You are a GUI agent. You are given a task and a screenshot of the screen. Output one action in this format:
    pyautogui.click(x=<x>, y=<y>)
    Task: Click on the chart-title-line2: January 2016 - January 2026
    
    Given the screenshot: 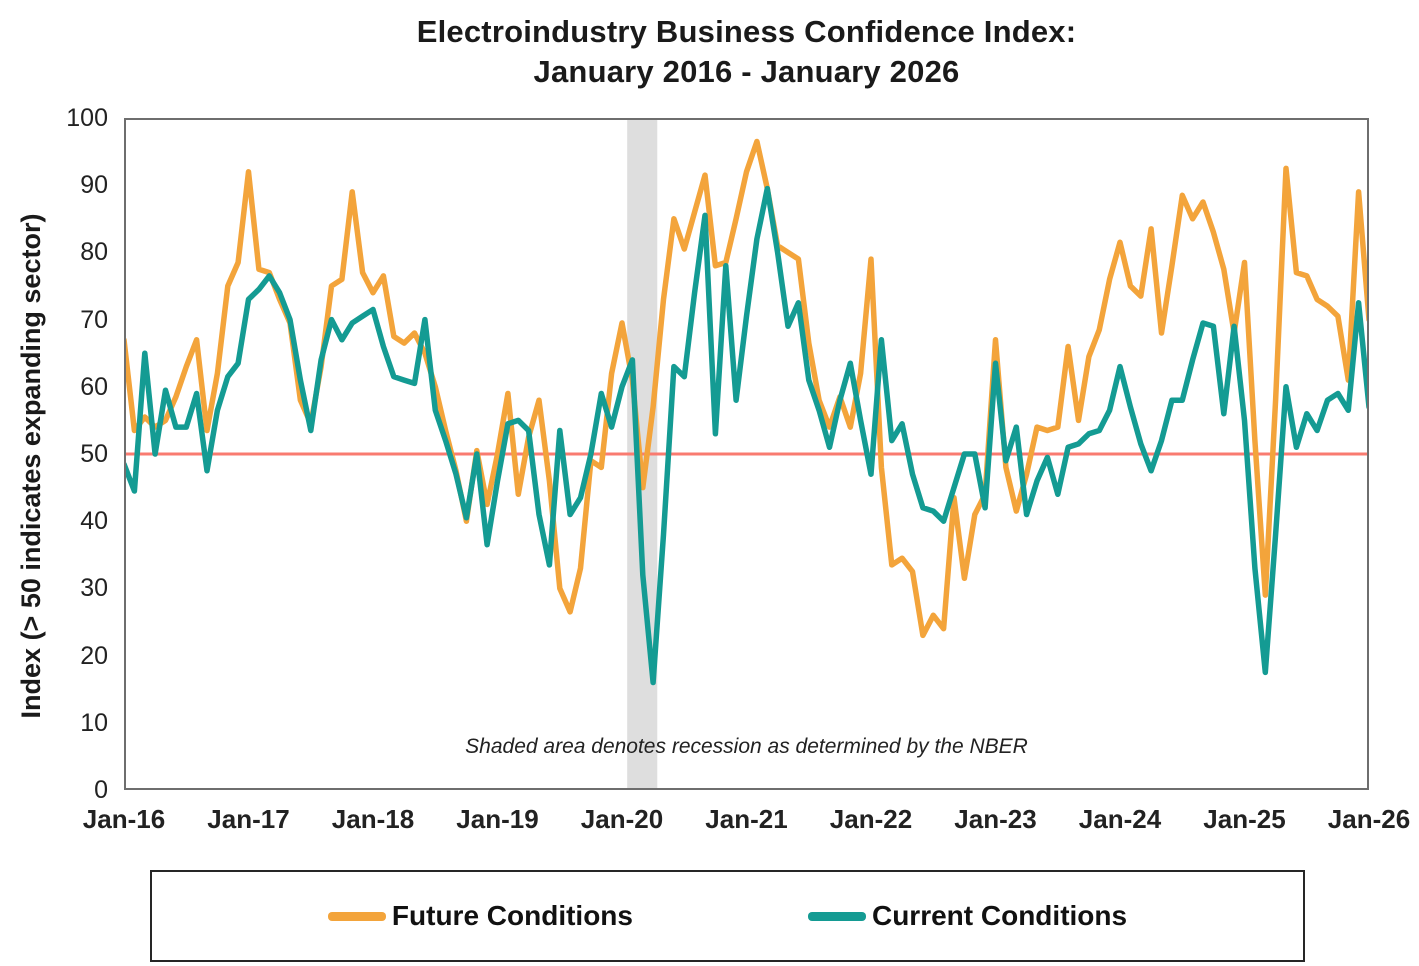 What is the action you would take?
    pyautogui.click(x=746, y=71)
    